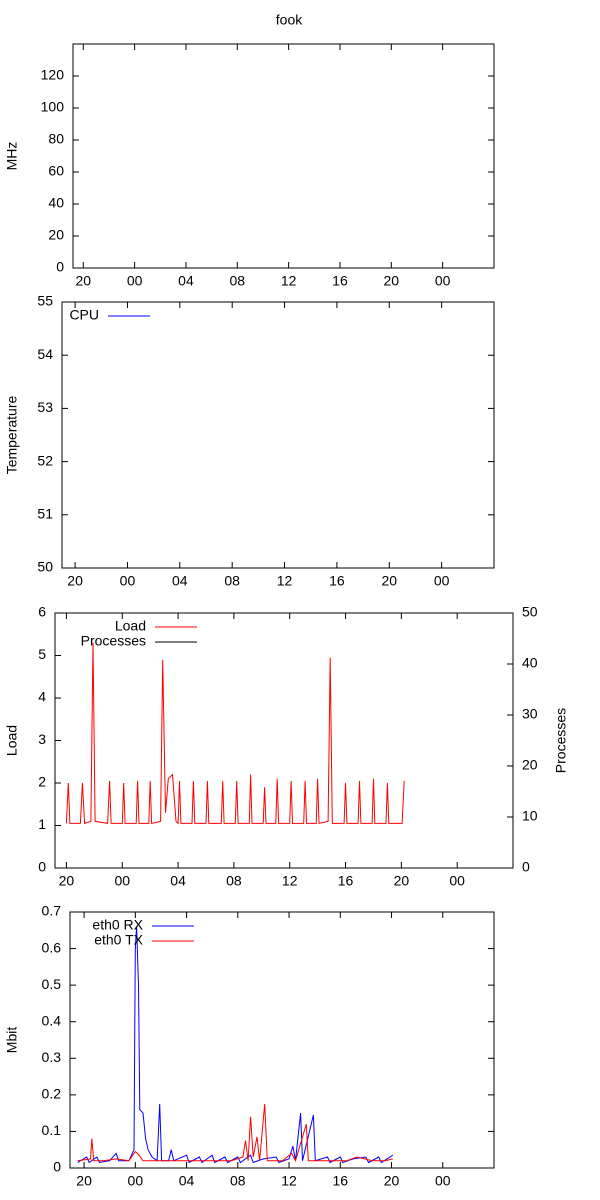  Describe the element at coordinates (118, 940) in the screenshot. I see `legend-label: eth0 TX` at that location.